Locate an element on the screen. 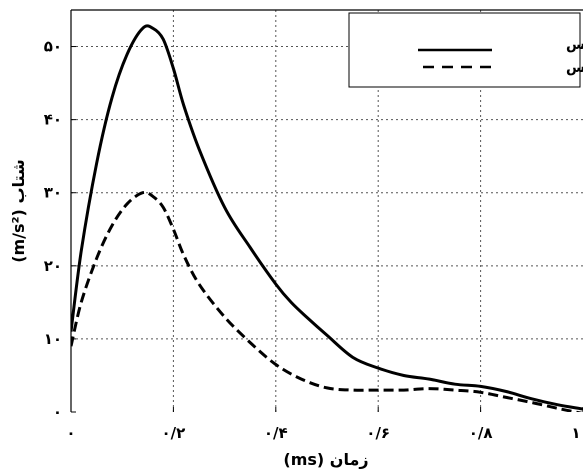 This screenshot has width=583, height=473. x-tick-label-1: ۰/۲ is located at coordinates (174, 433).